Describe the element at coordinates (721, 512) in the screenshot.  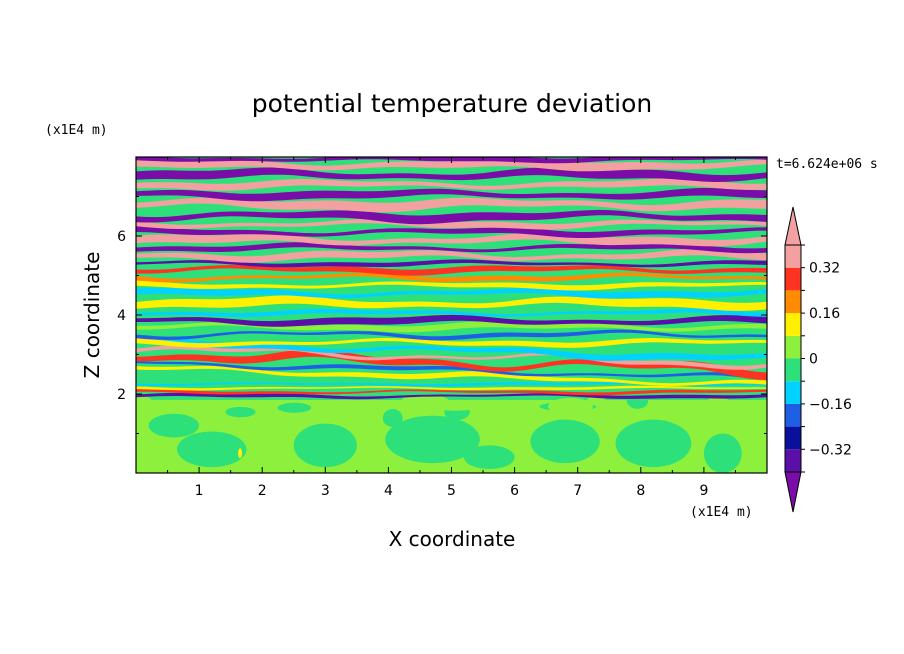
I see `x-unit-label: (x1E4 m)` at that location.